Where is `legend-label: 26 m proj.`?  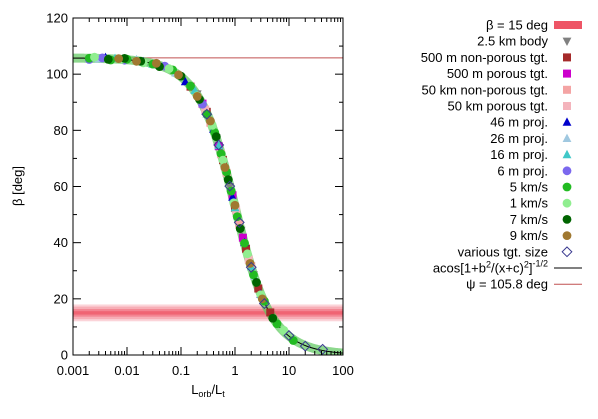 legend-label: 26 m proj. is located at coordinates (519, 138).